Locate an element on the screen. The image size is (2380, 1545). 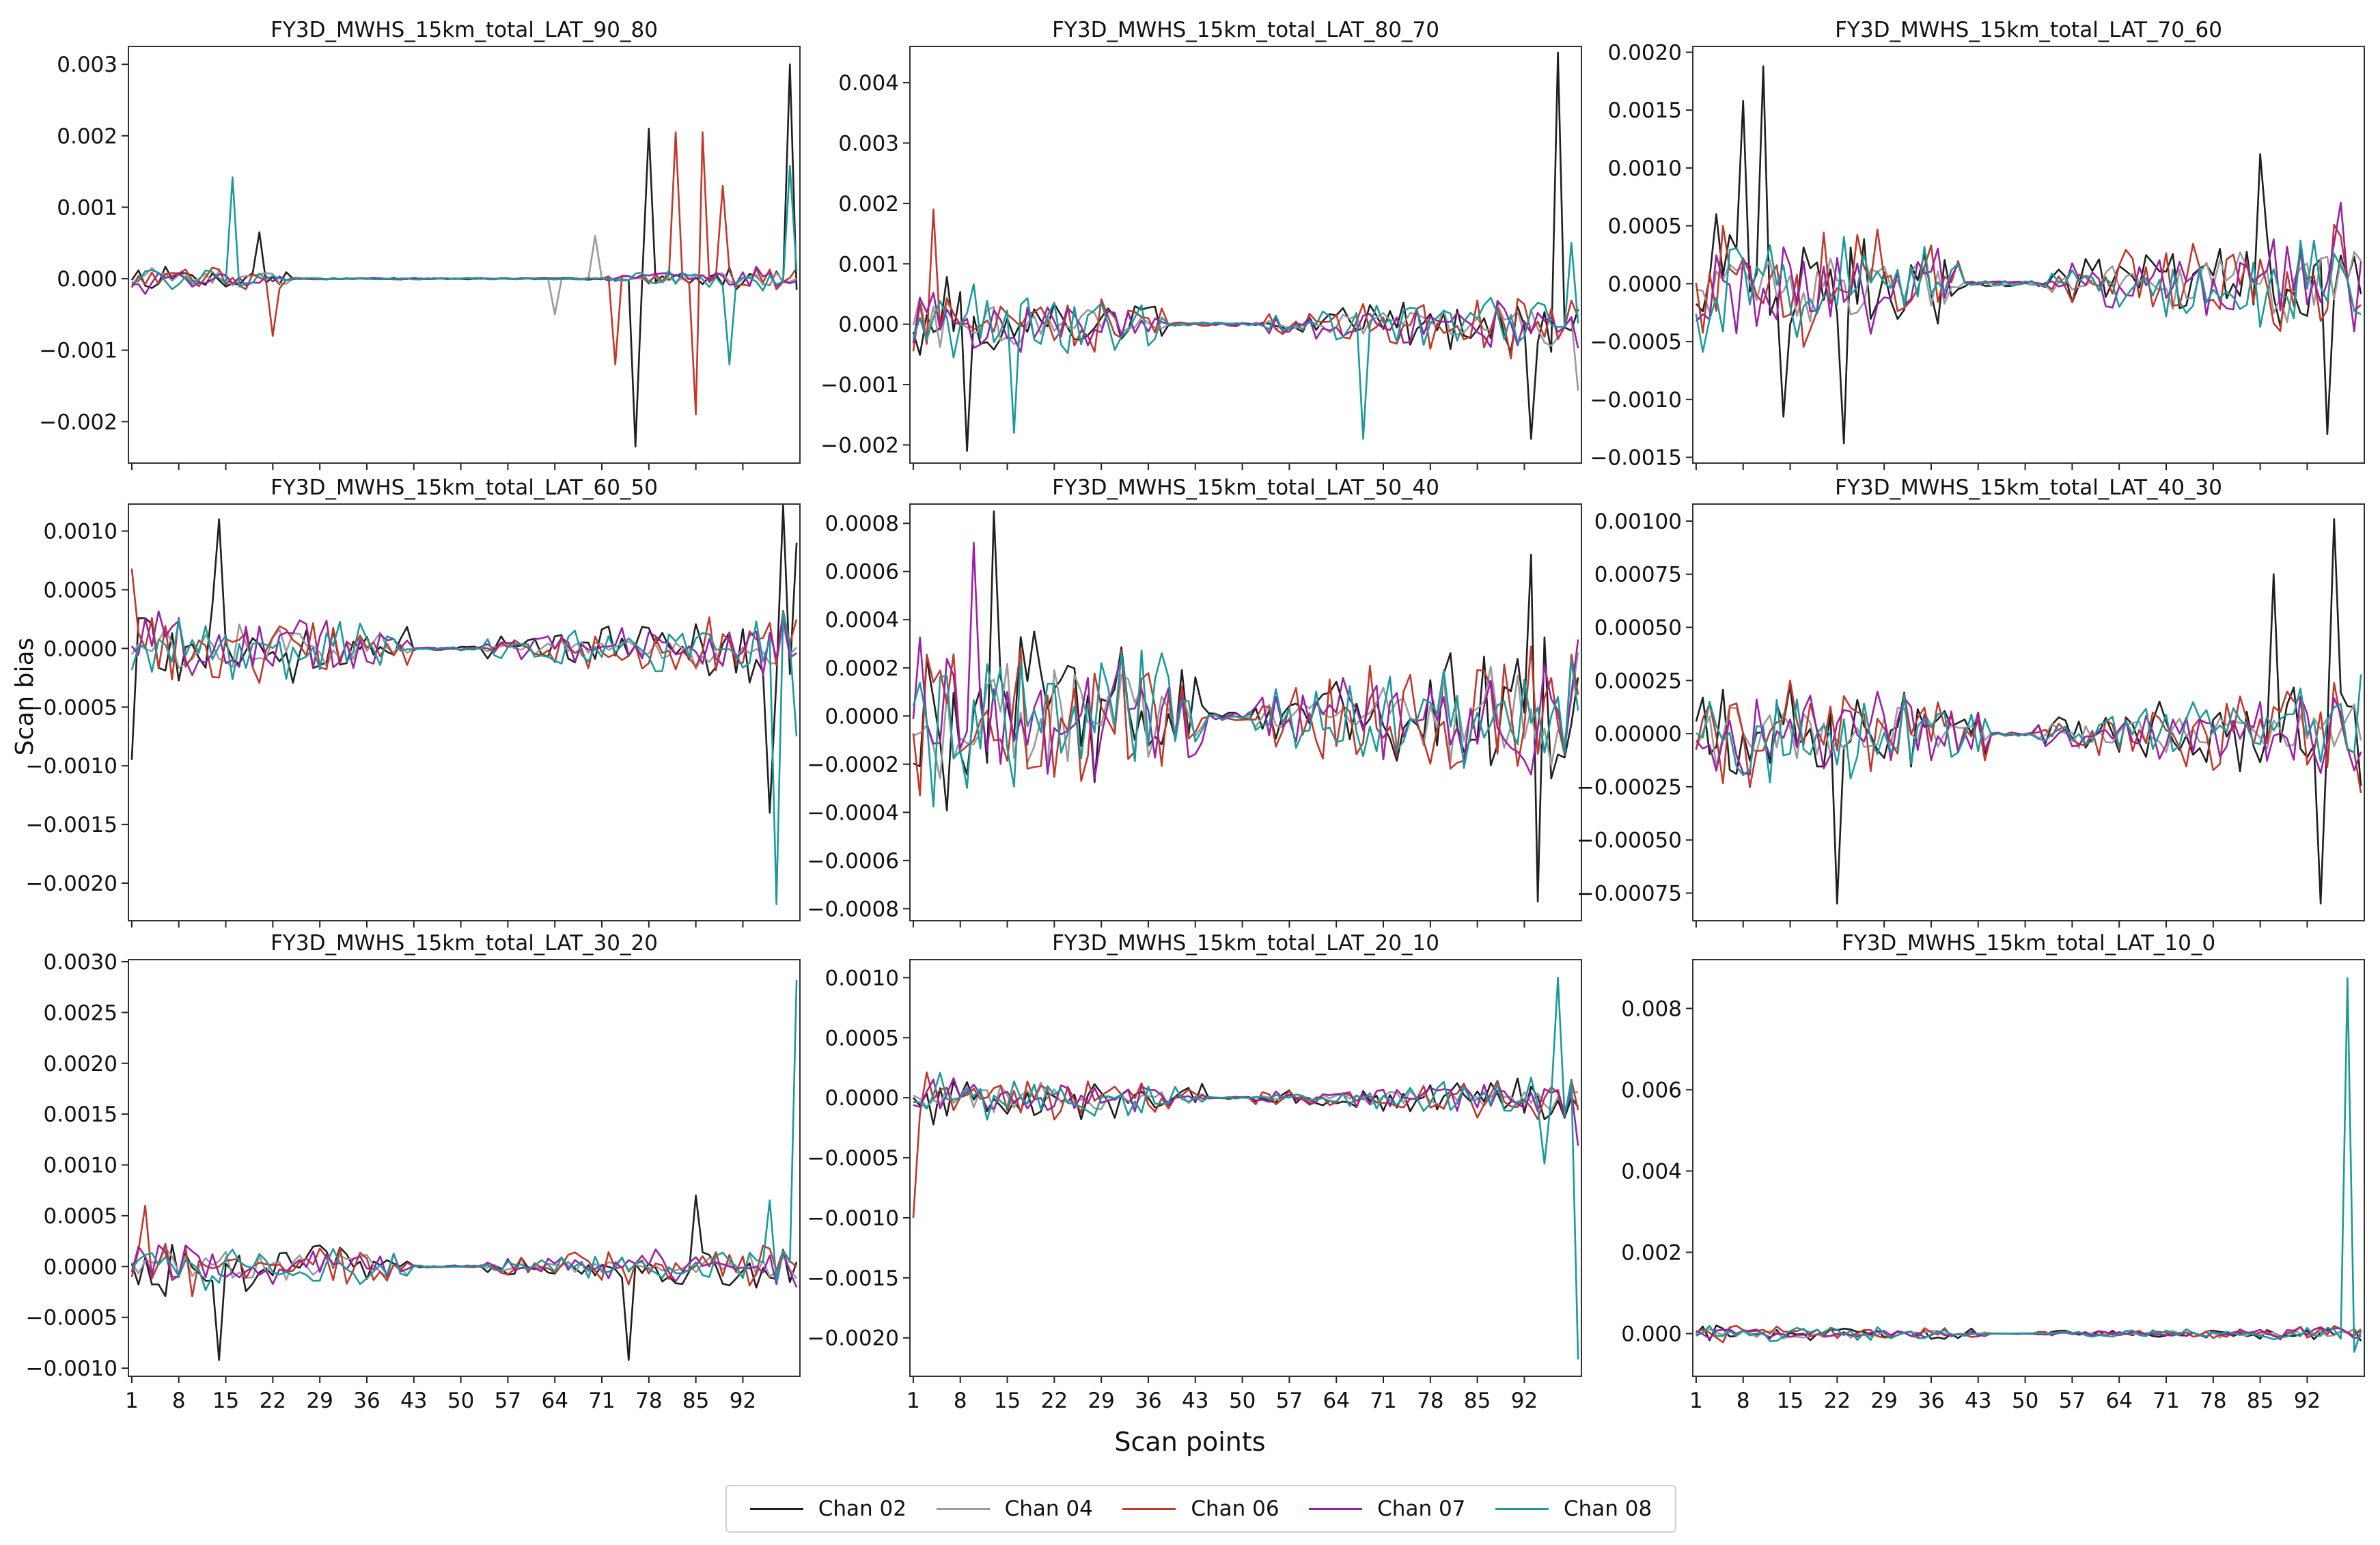
y-tick-label: −0.00050 is located at coordinates (1629, 841).